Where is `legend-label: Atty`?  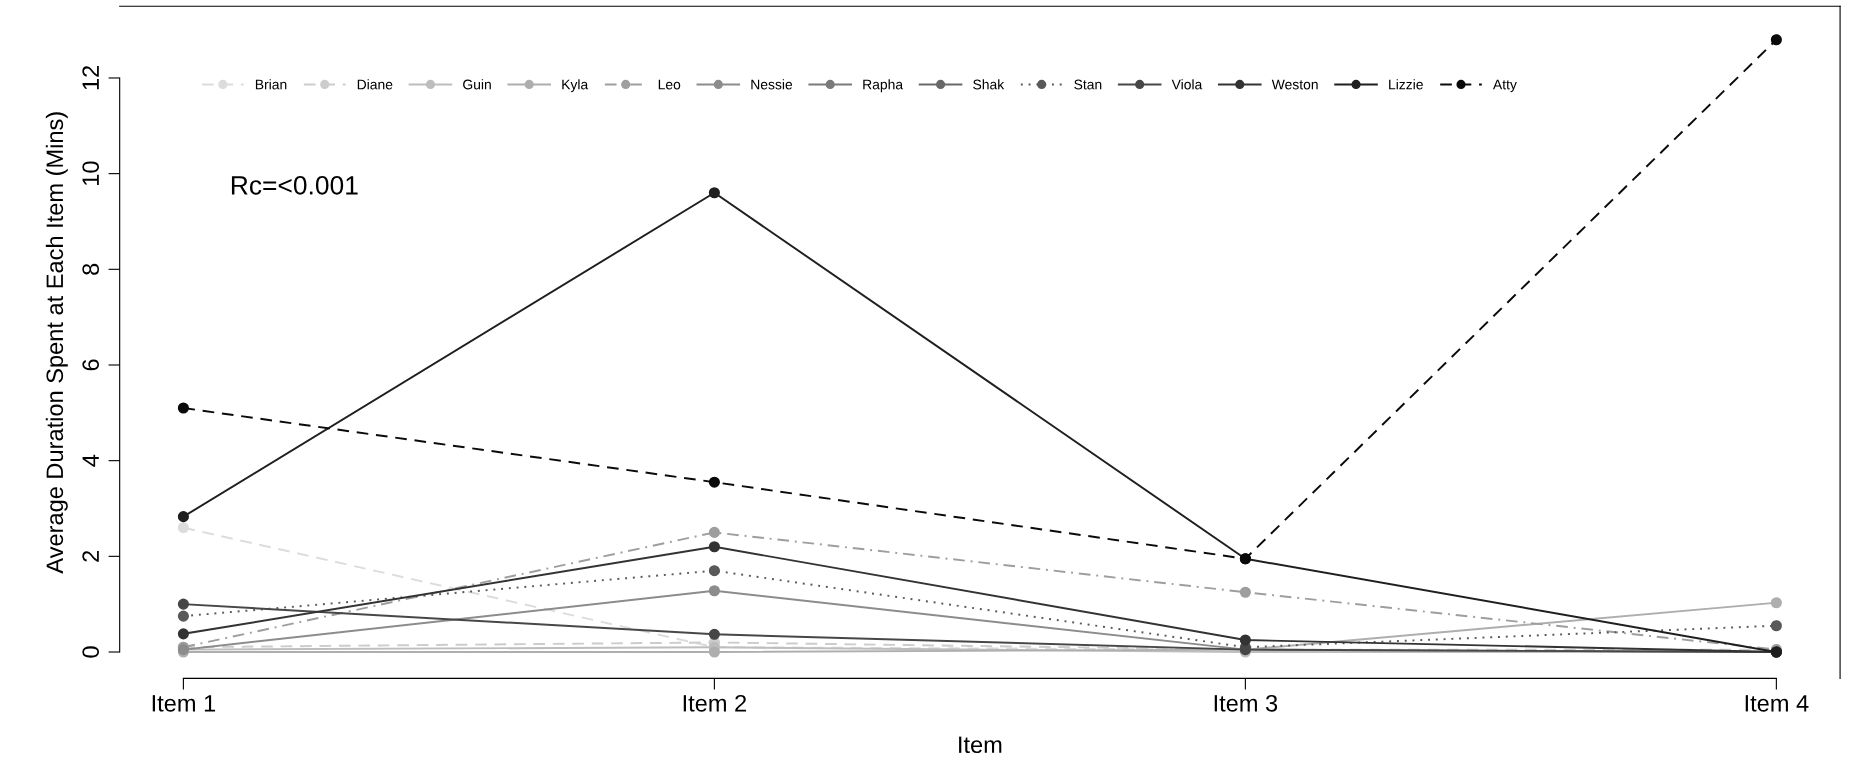
legend-label: Atty is located at coordinates (1504, 86).